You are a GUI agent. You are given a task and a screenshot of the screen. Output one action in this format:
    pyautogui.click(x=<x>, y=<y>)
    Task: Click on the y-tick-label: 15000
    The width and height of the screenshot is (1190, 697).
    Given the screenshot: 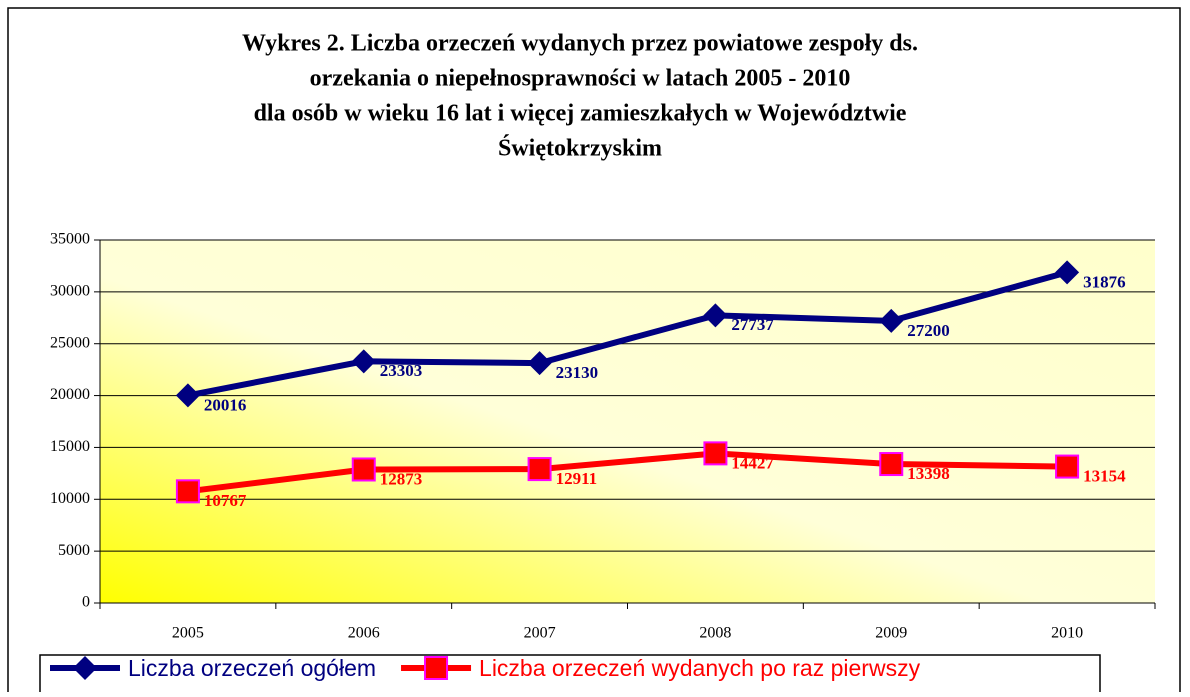 What is the action you would take?
    pyautogui.click(x=70, y=446)
    